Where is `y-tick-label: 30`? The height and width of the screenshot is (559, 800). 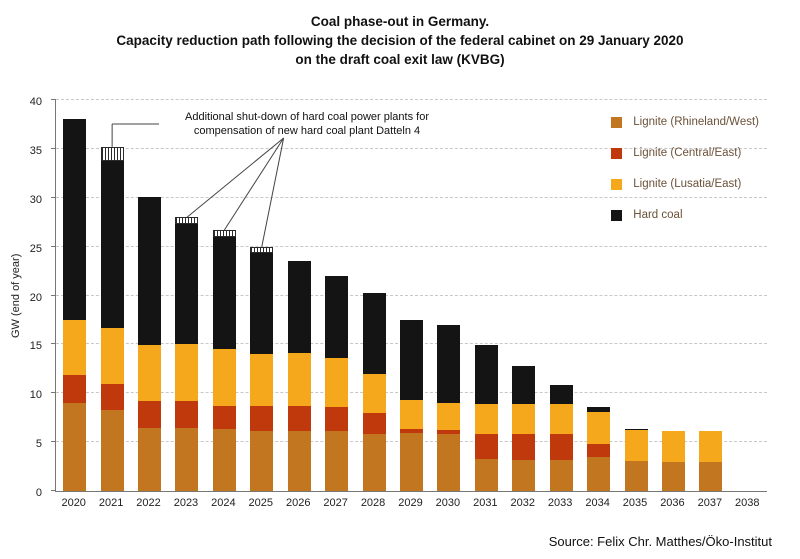
y-tick-label: 30 is located at coordinates (35, 199).